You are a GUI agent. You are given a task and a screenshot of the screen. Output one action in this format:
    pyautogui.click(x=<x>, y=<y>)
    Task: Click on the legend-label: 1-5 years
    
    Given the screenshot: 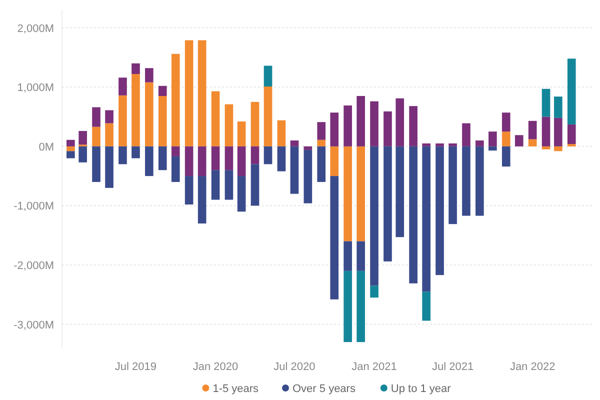 What is the action you would take?
    pyautogui.click(x=236, y=389)
    